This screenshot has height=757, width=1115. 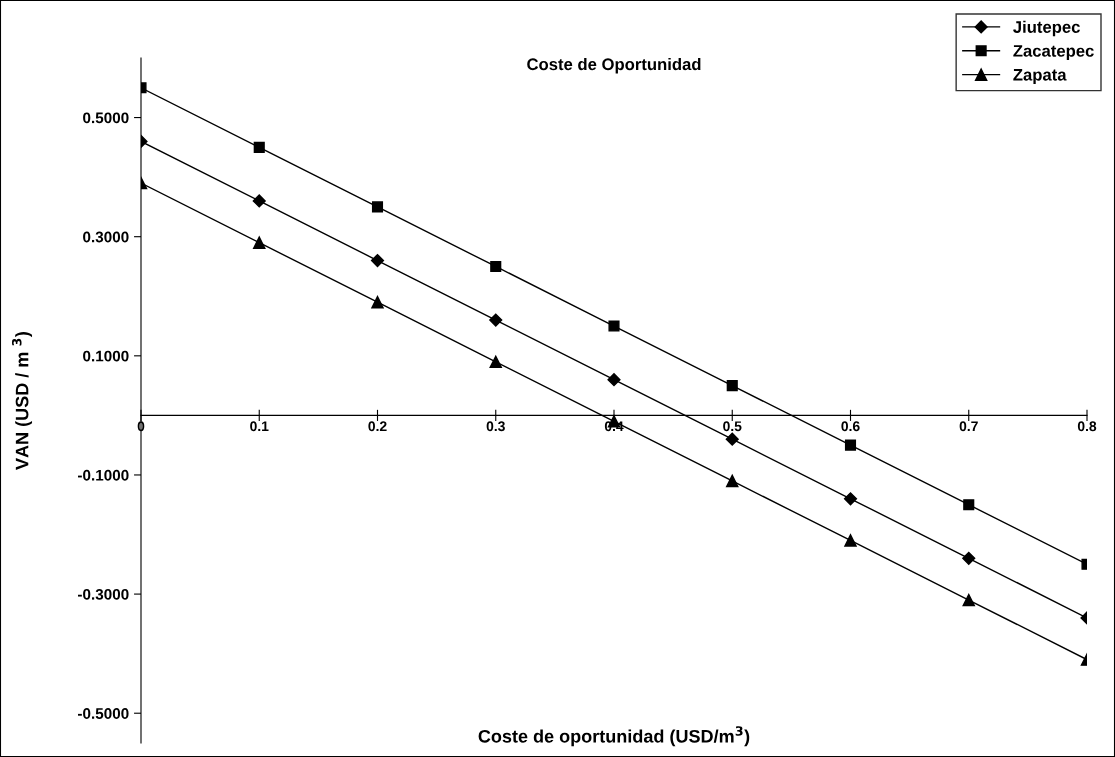 I want to click on x-tick-label: 0.1, so click(x=259, y=426).